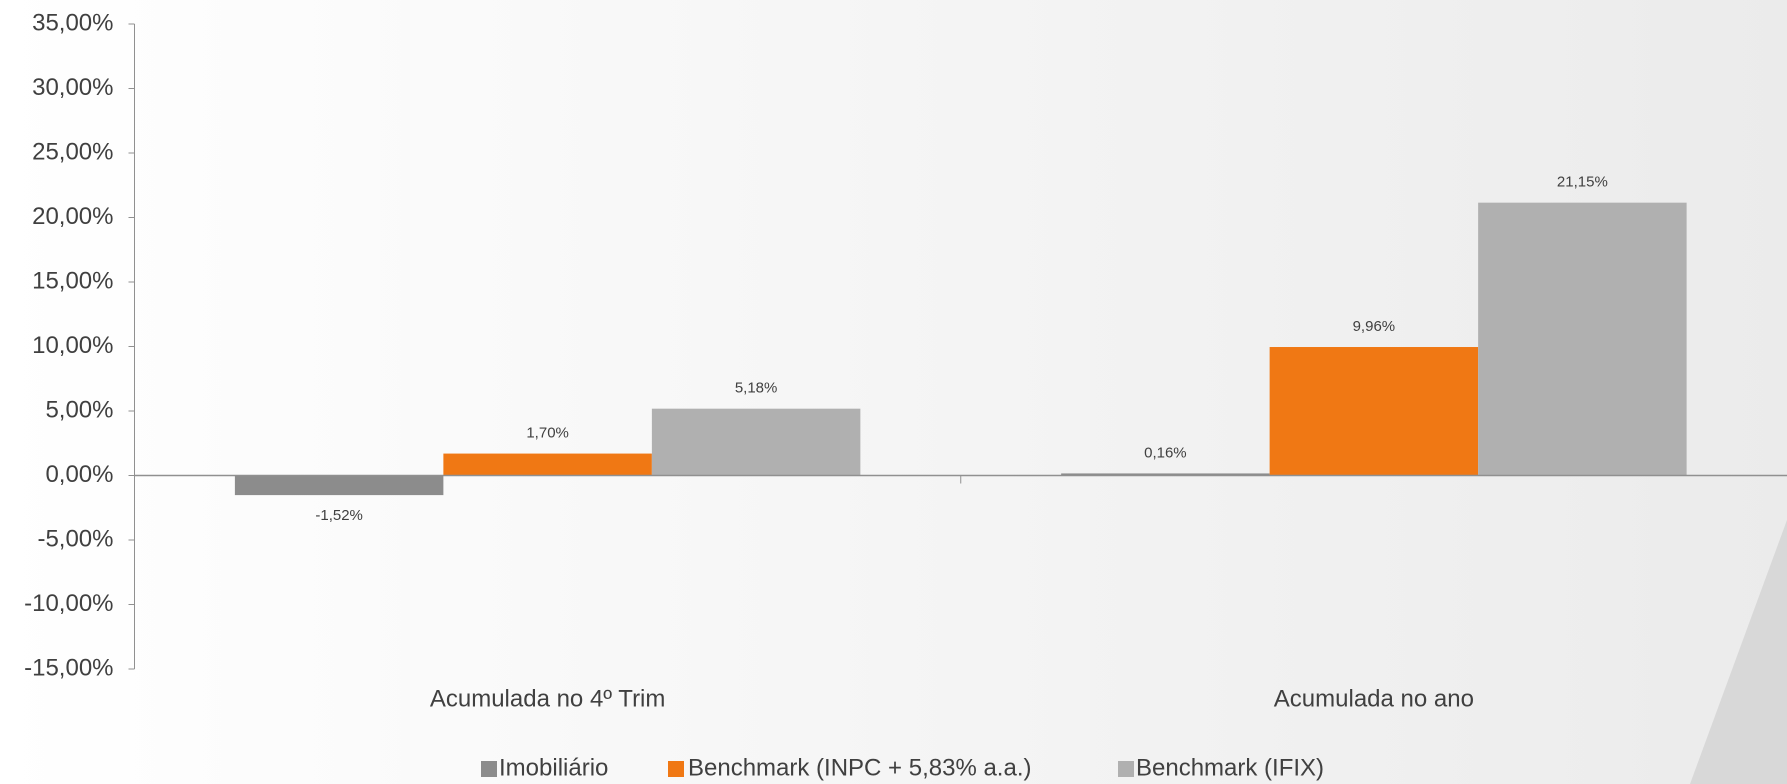 Image resolution: width=1787 pixels, height=784 pixels. Describe the element at coordinates (68, 603) in the screenshot. I see `y-tick-label: -10,00%` at that location.